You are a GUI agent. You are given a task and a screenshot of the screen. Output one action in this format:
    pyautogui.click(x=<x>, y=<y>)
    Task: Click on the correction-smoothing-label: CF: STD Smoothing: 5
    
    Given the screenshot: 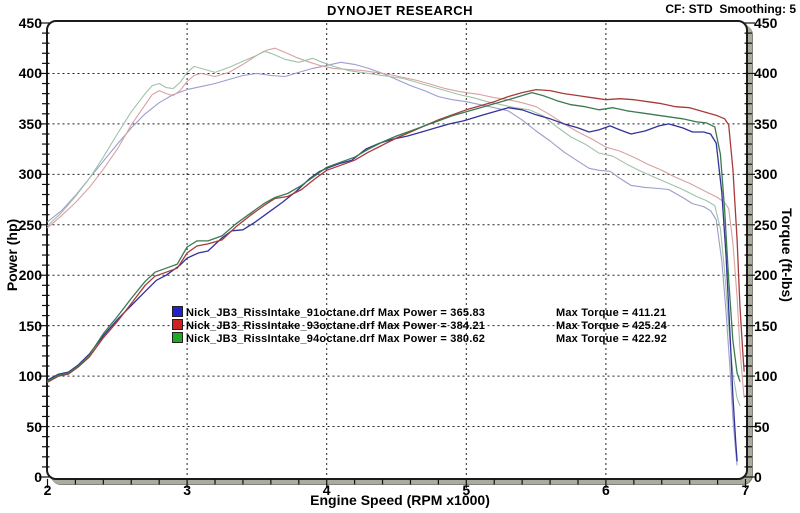 What is the action you would take?
    pyautogui.click(x=730, y=9)
    